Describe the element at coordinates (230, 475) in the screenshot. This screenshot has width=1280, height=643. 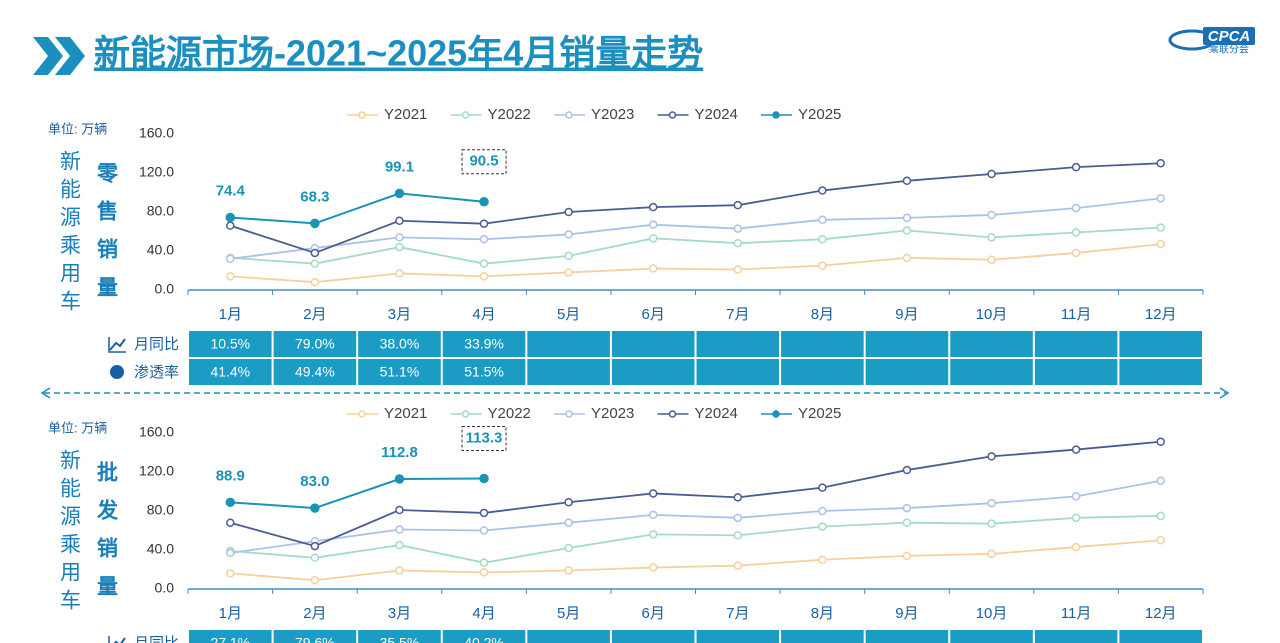
I see `data-label: 88.9` at that location.